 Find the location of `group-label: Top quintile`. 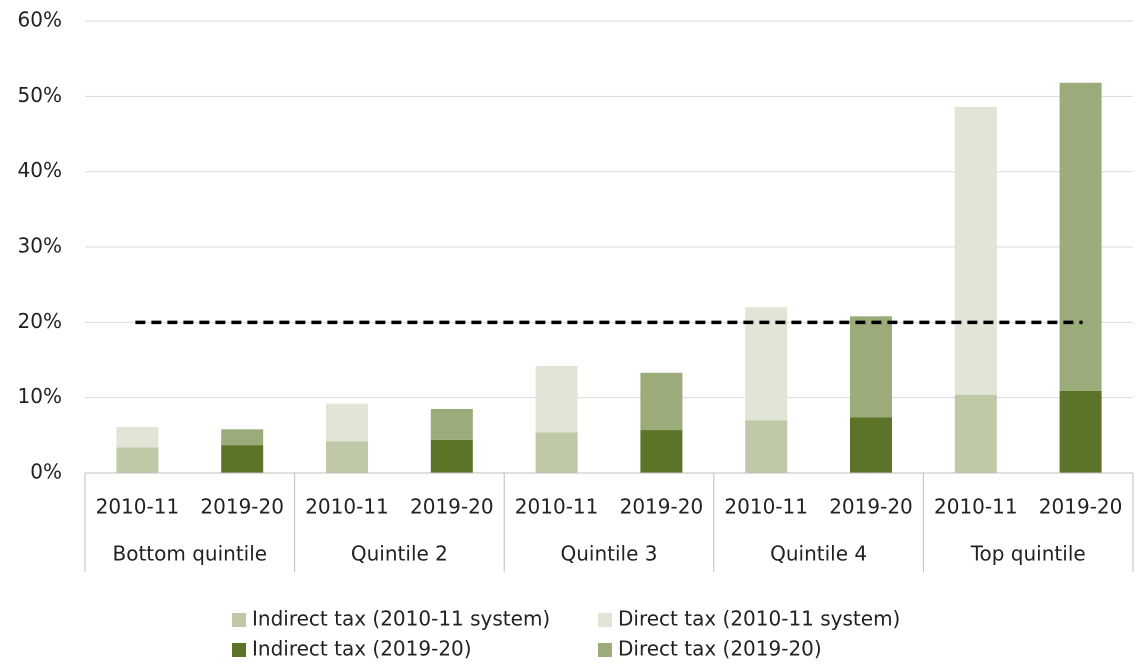

group-label: Top quintile is located at coordinates (1028, 554).